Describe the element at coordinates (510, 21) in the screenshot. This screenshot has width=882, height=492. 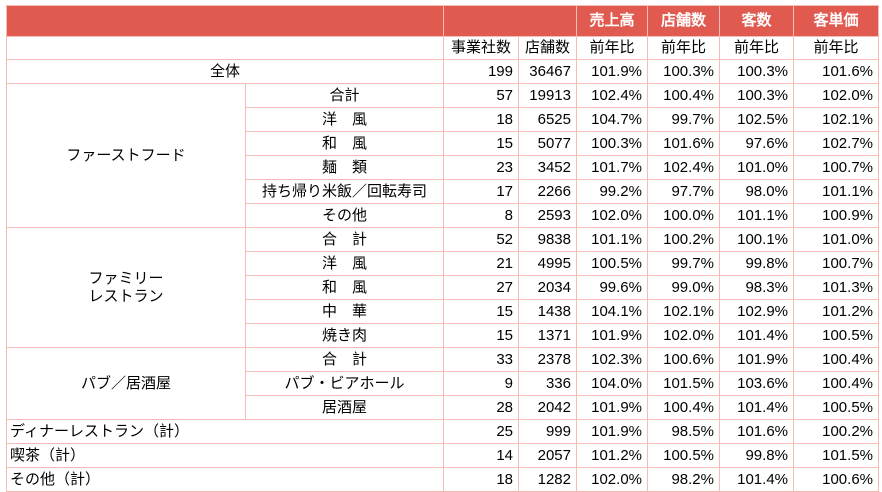
I see `counts-header-cell` at that location.